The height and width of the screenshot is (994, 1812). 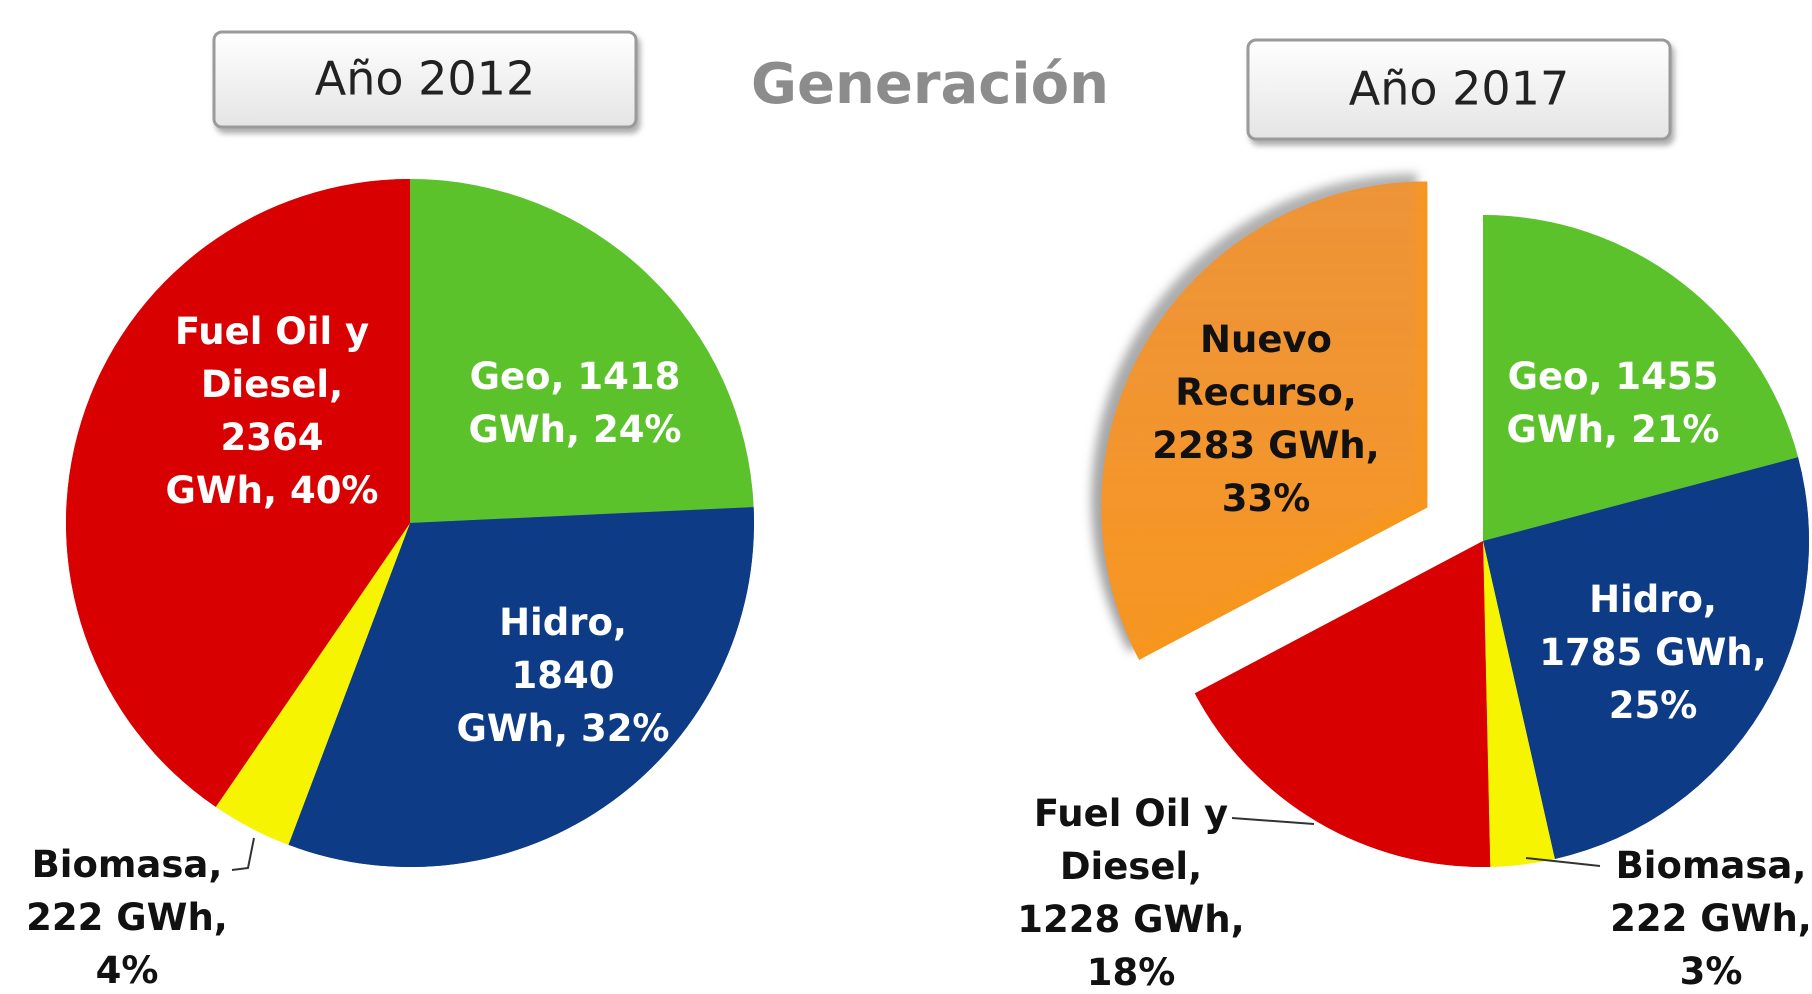 I want to click on data-label-line: 3%, so click(x=1711, y=971).